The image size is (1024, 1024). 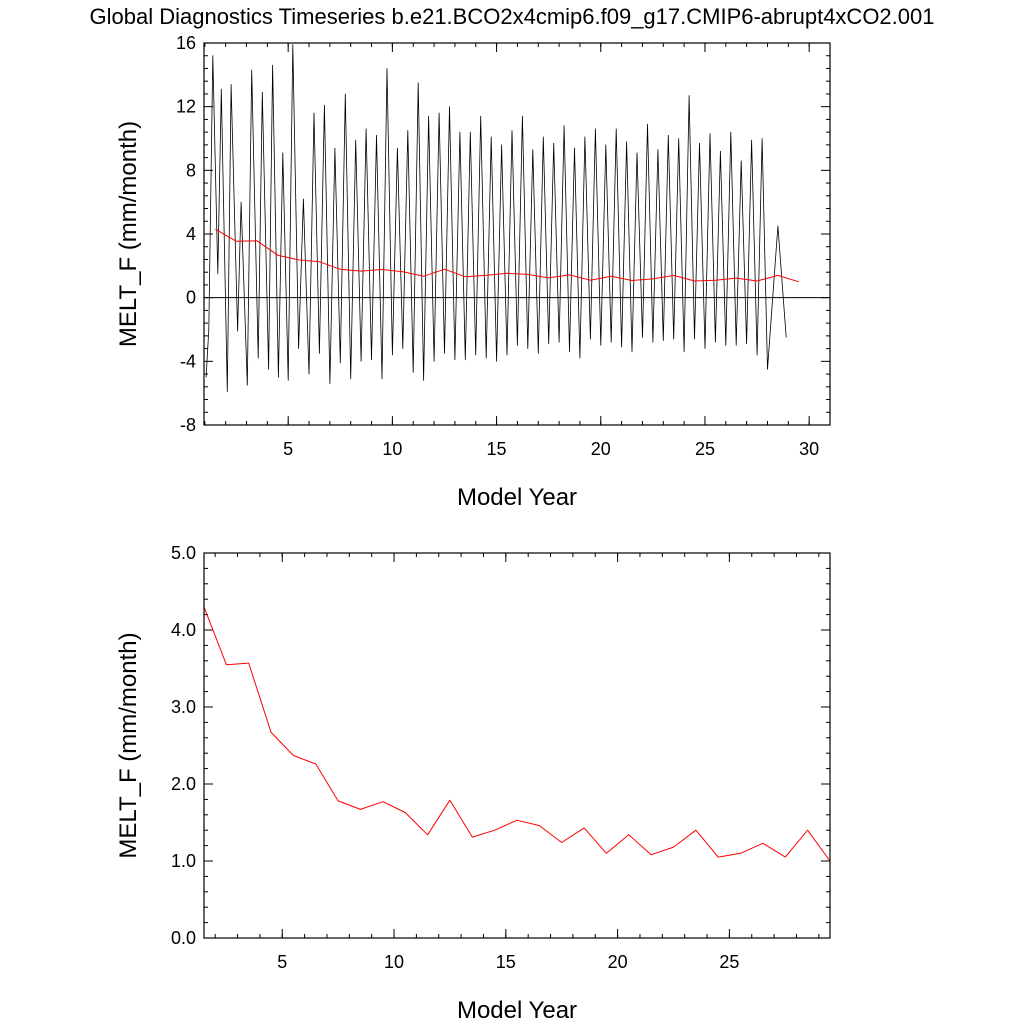 What do you see at coordinates (188, 425) in the screenshot?
I see `y-tick-label: -8` at bounding box center [188, 425].